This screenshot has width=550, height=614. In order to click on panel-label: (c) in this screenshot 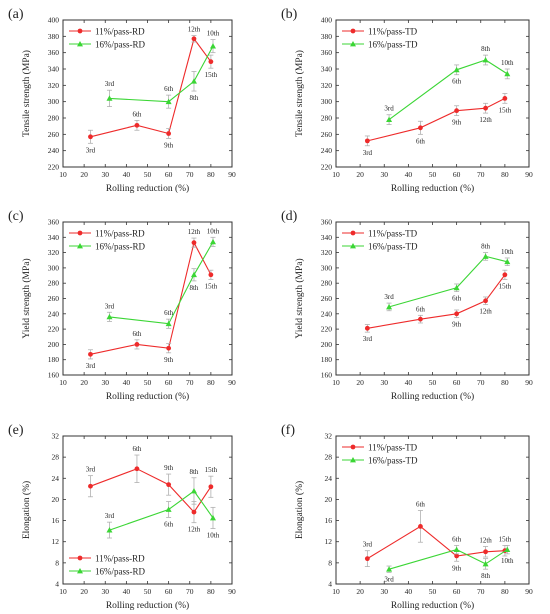, I will do `click(16, 216)`.